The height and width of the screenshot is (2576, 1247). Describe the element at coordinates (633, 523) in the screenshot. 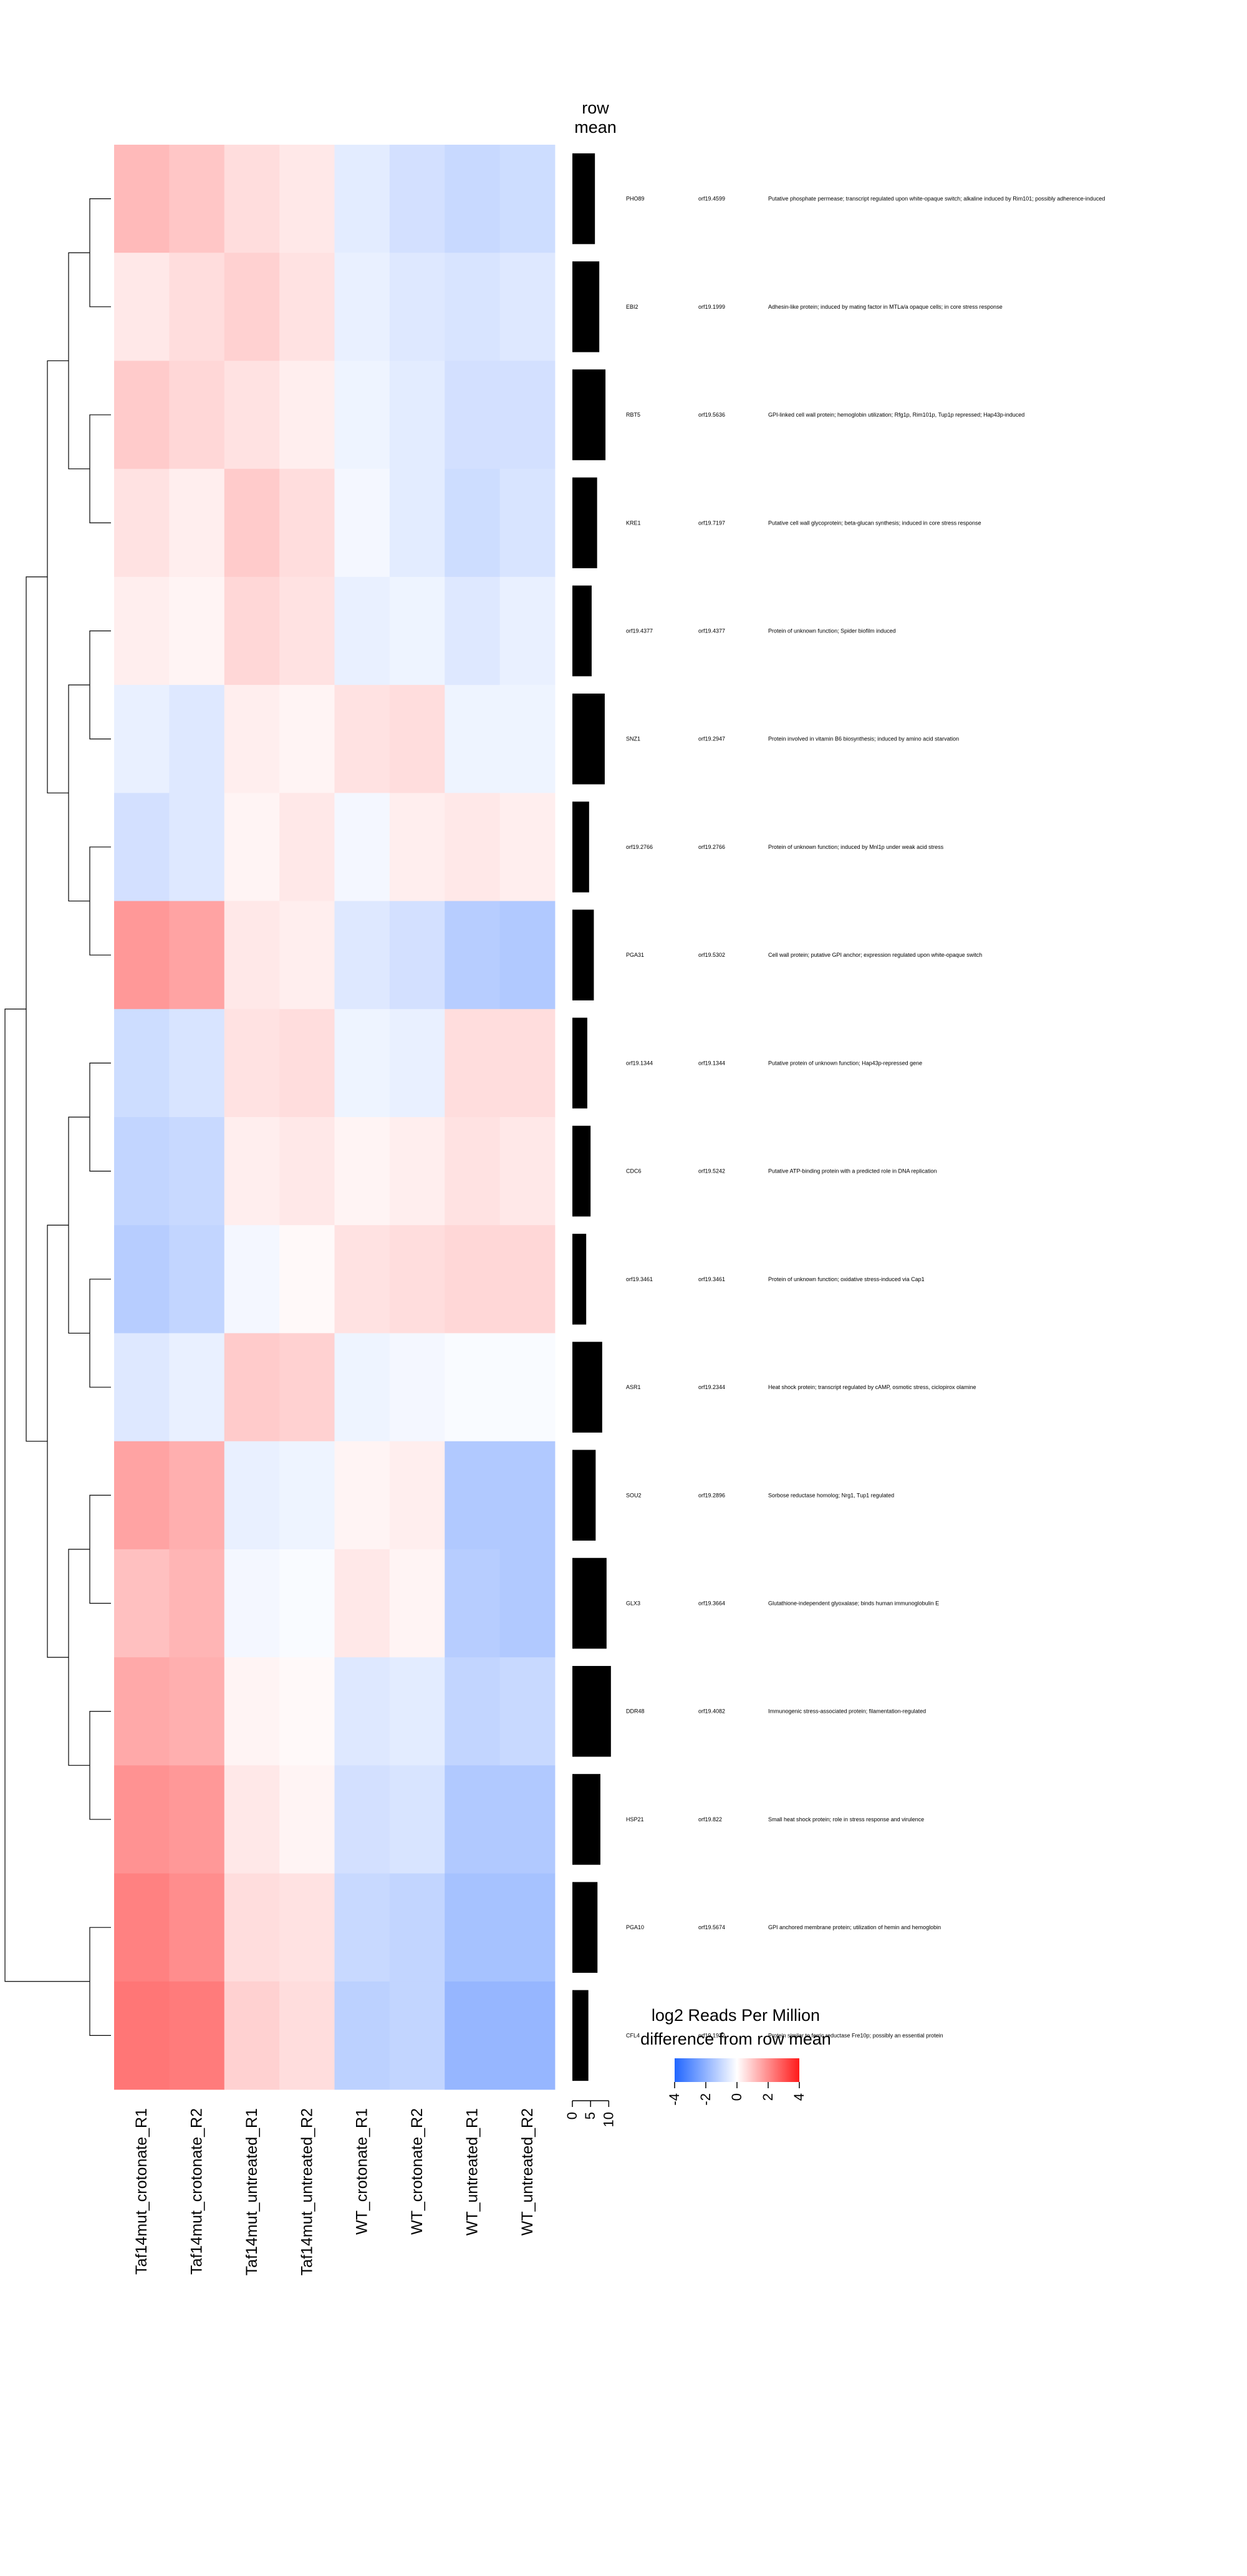

I see `gene-label: KRE1` at that location.